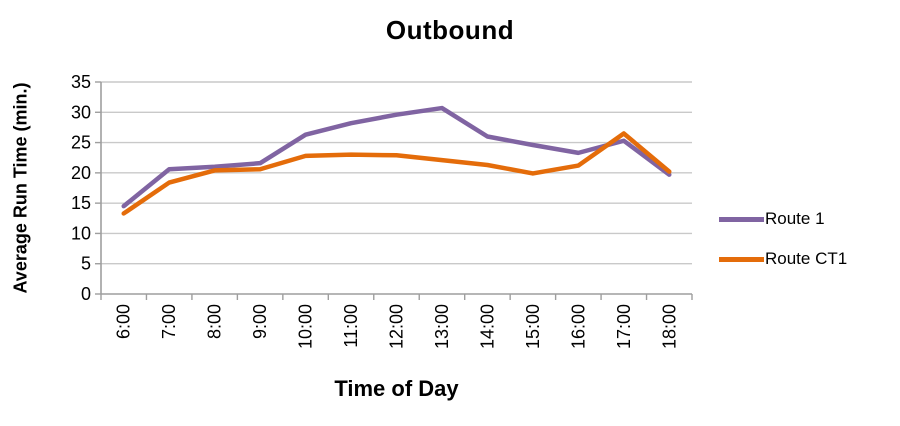 This screenshot has height=426, width=900. What do you see at coordinates (260, 321) in the screenshot?
I see `x-tick-label: 9:00` at bounding box center [260, 321].